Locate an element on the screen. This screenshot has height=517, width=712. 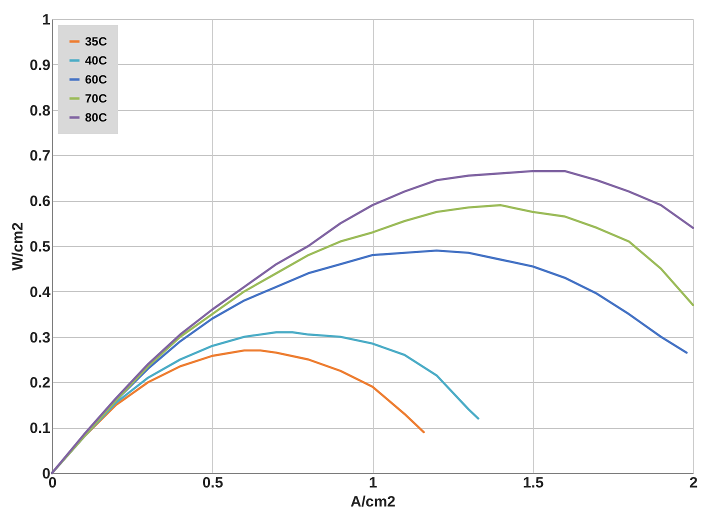
x-tick-label: 0.5 is located at coordinates (213, 483).